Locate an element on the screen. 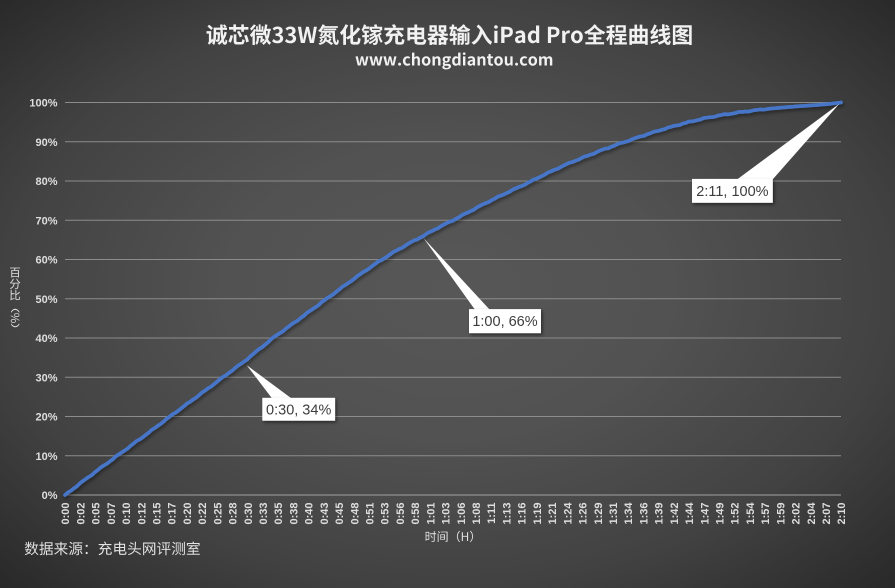 The image size is (895, 588). svg-text: 1:44 is located at coordinates (690, 513).